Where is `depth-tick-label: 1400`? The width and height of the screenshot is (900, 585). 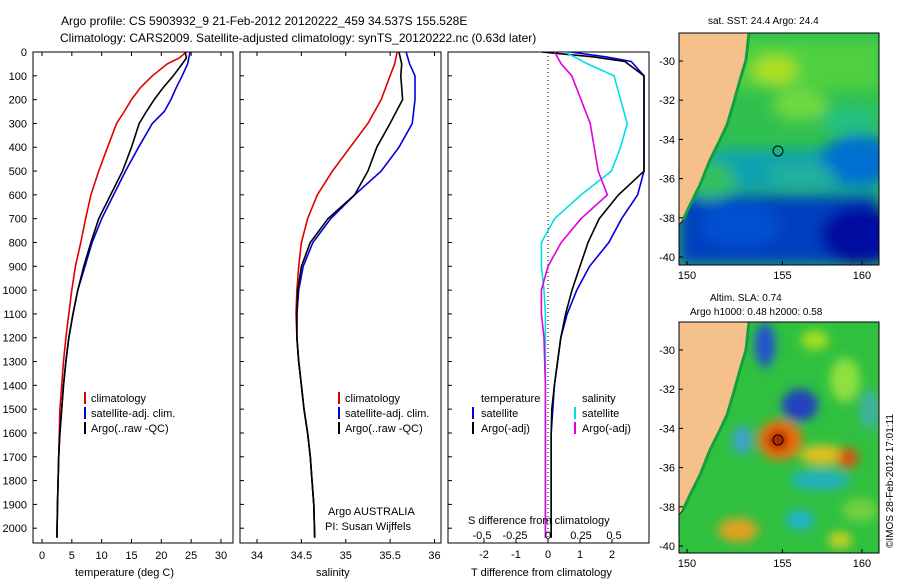
depth-tick-label: 1400 is located at coordinates (15, 386).